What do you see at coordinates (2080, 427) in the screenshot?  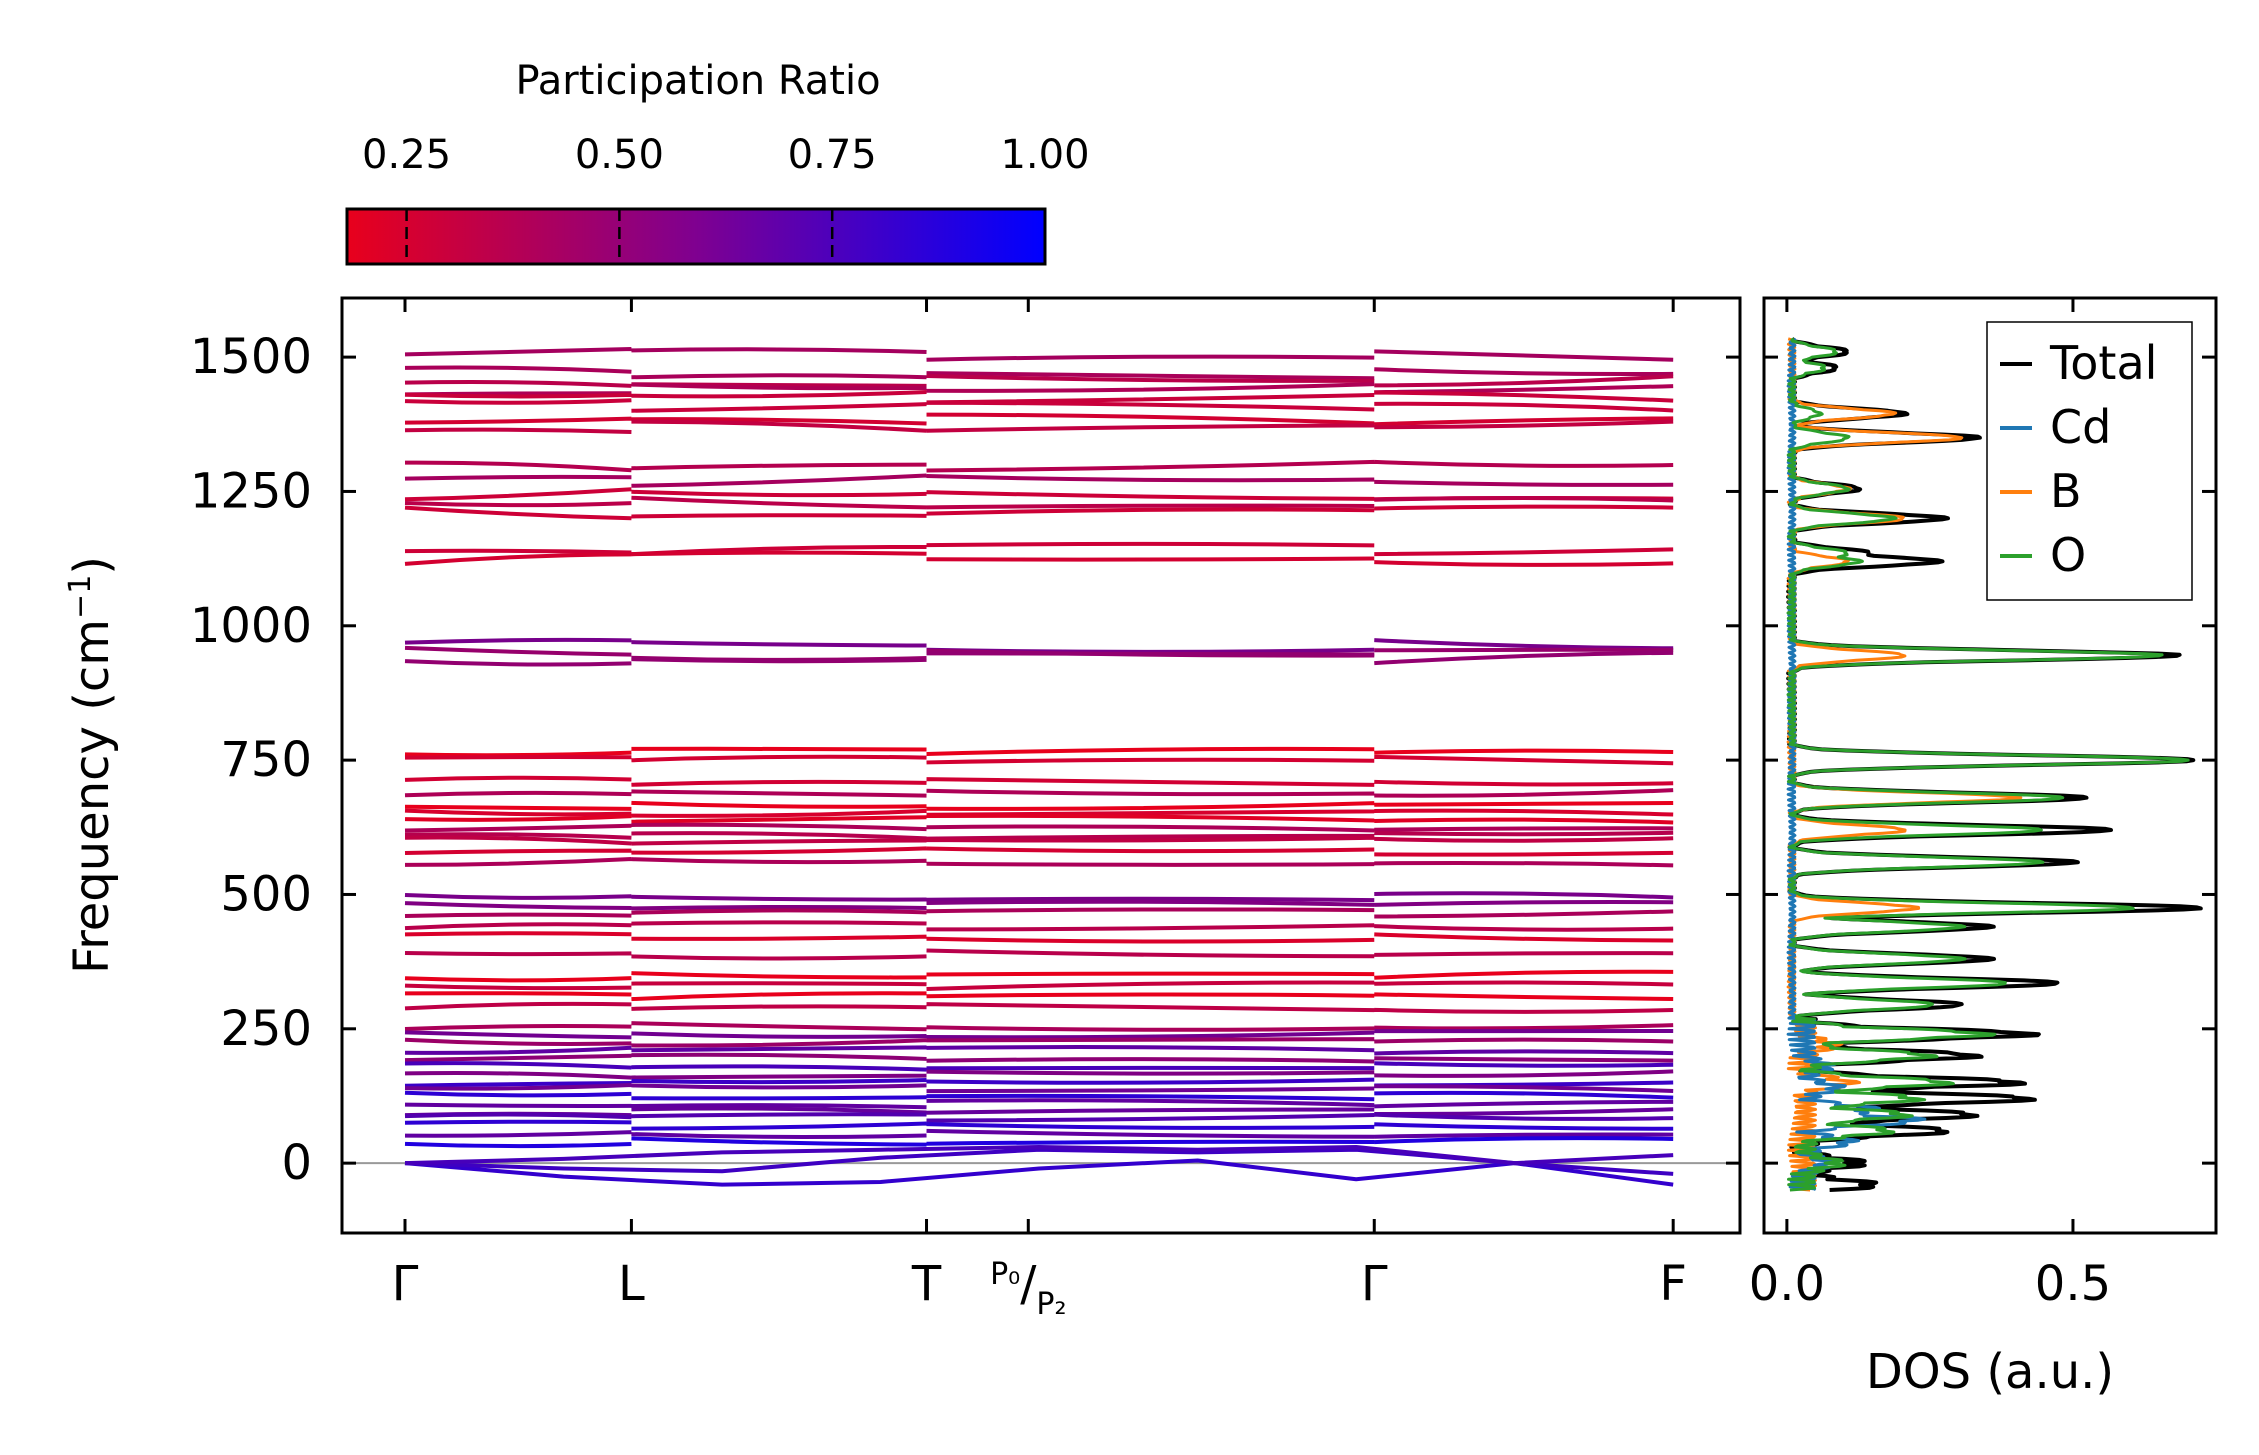 I see `legend-label: Cd` at bounding box center [2080, 427].